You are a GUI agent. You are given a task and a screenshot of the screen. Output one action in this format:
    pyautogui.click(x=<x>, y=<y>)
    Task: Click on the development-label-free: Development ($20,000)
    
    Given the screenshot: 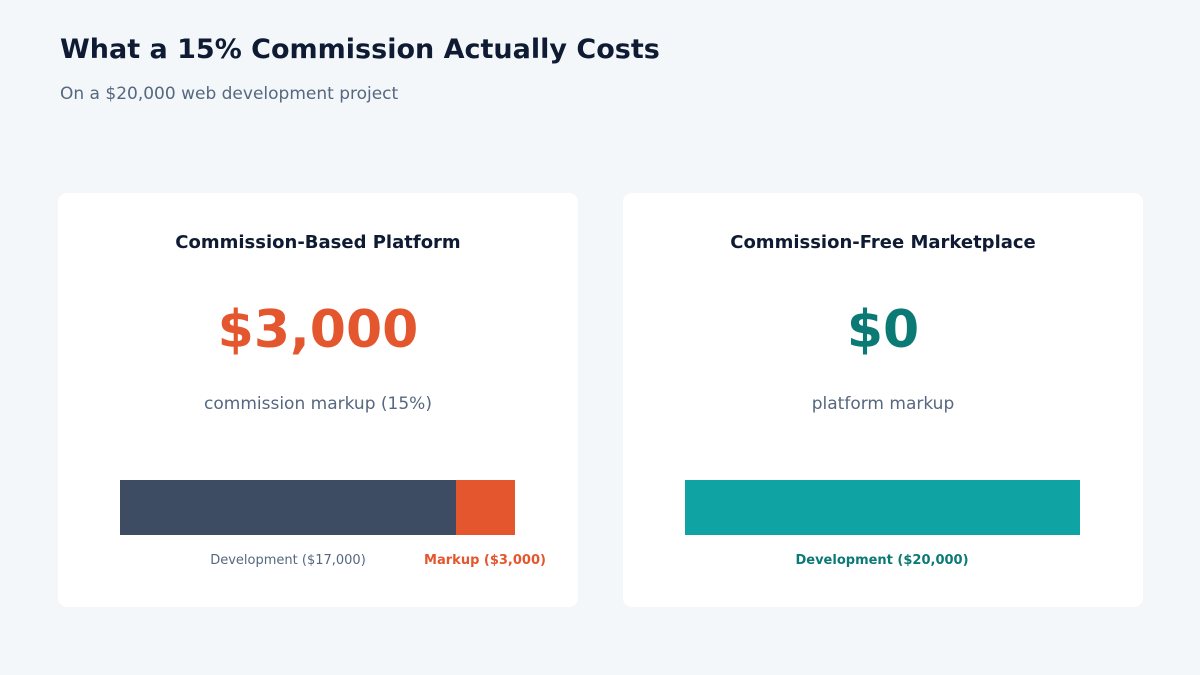 What is the action you would take?
    pyautogui.click(x=882, y=560)
    